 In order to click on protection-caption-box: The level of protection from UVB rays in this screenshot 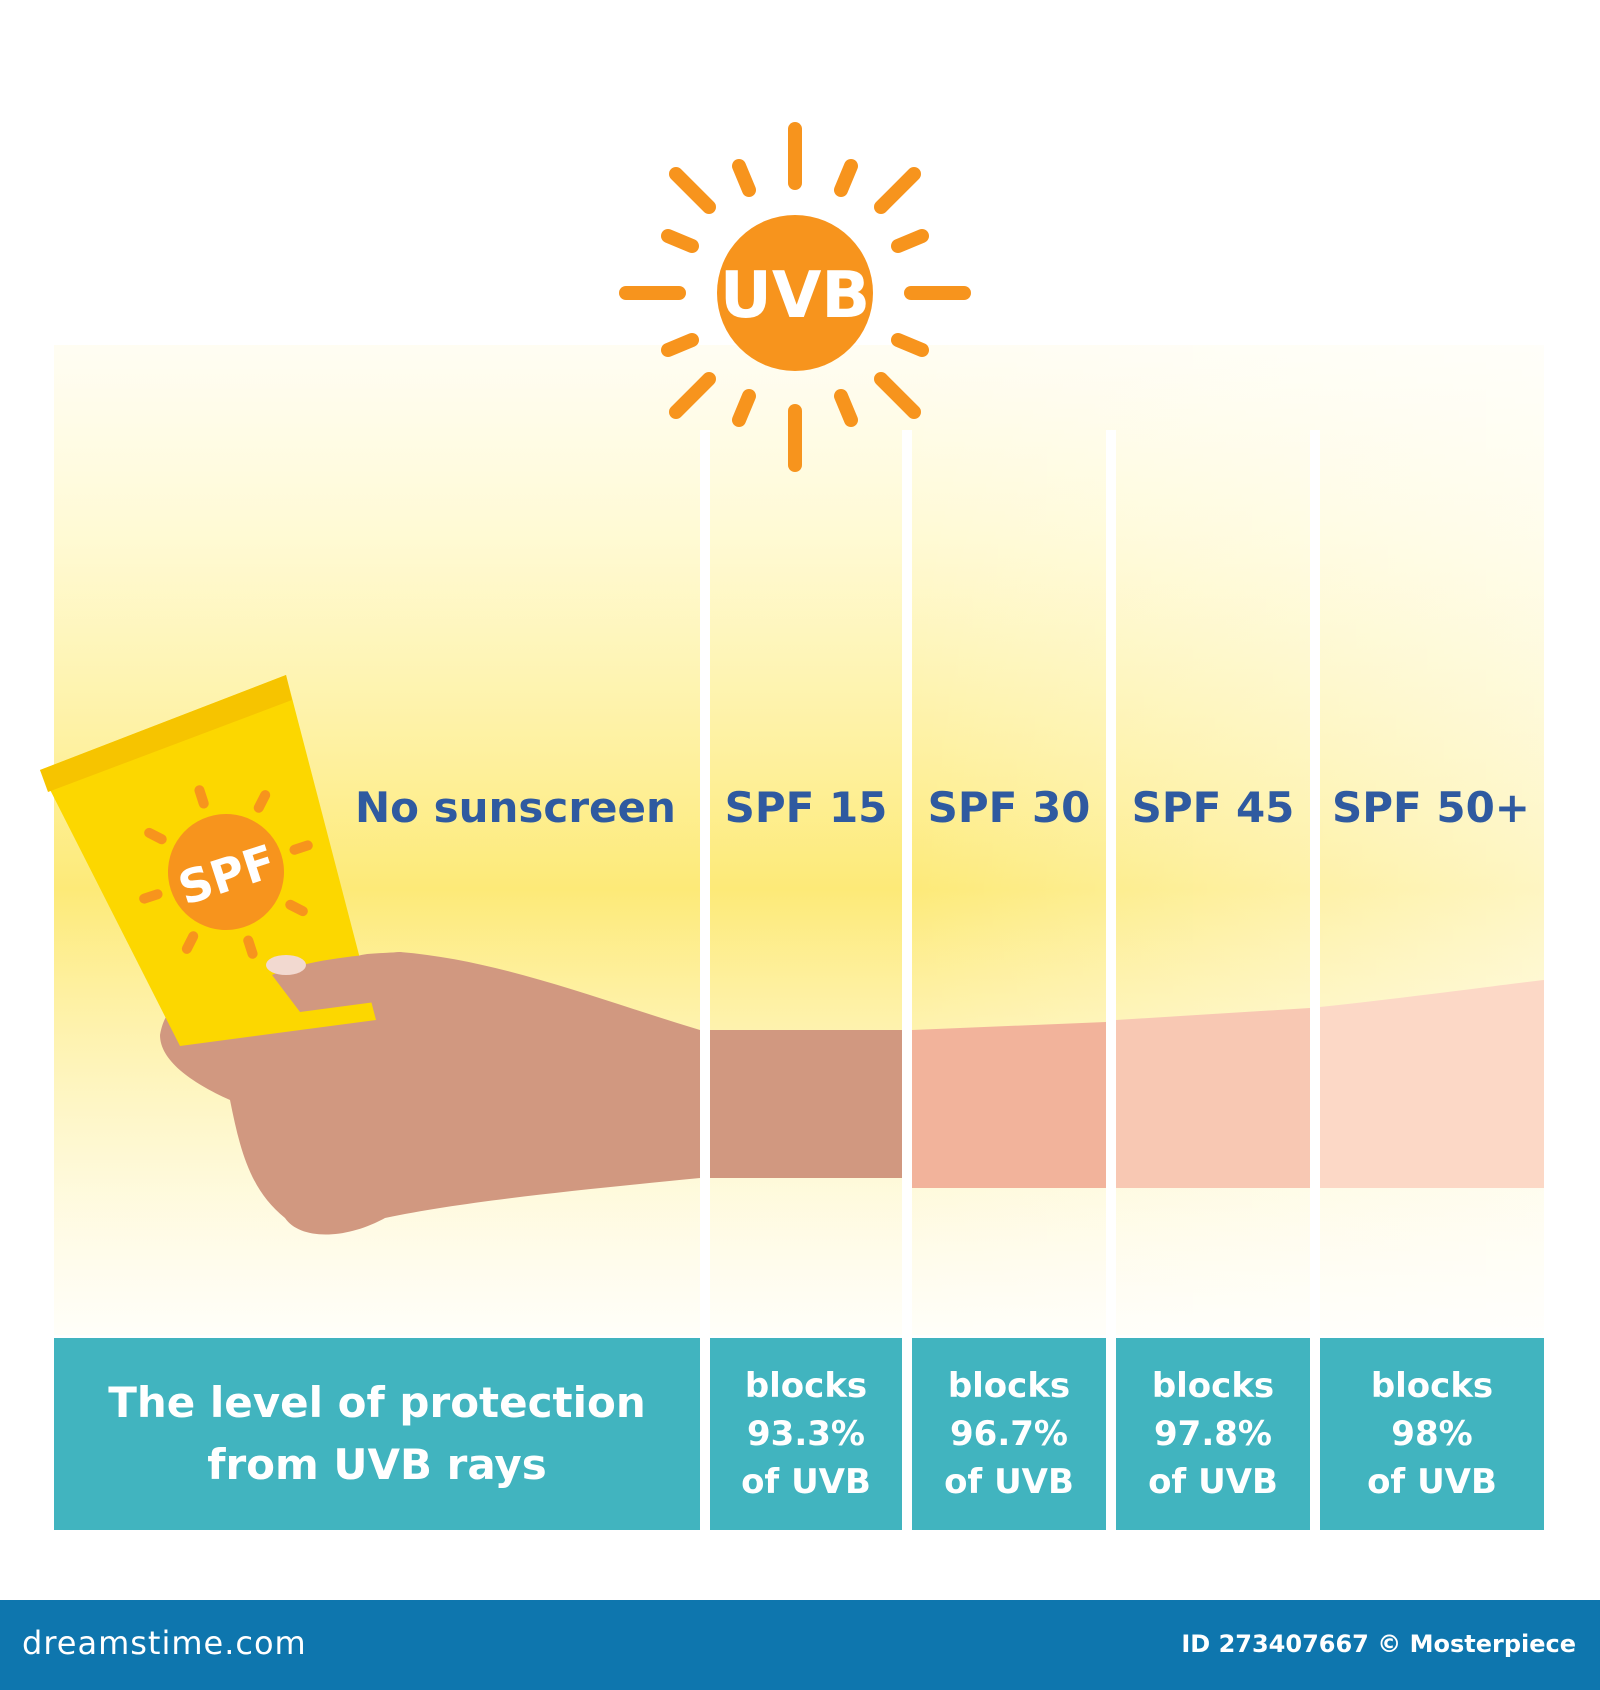, I will do `click(377, 1434)`.